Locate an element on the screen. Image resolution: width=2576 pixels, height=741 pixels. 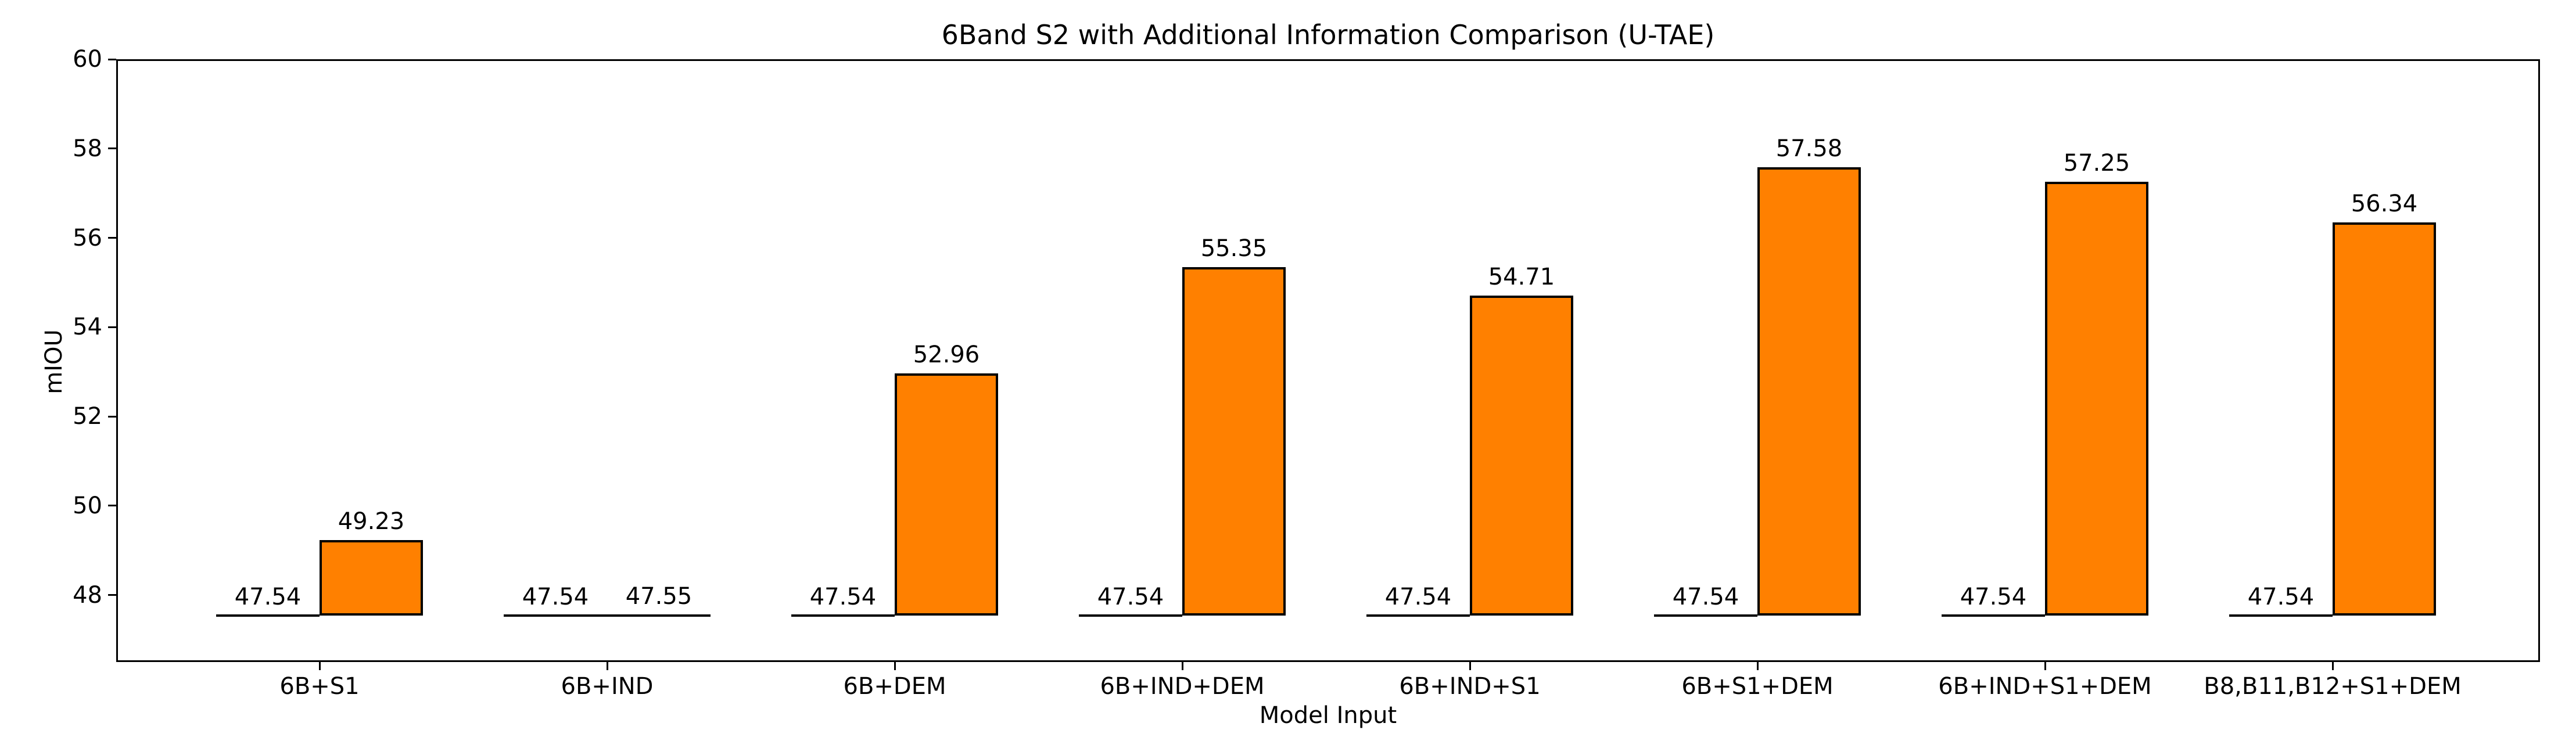
bar-value-label: 47.55 is located at coordinates (659, 596).